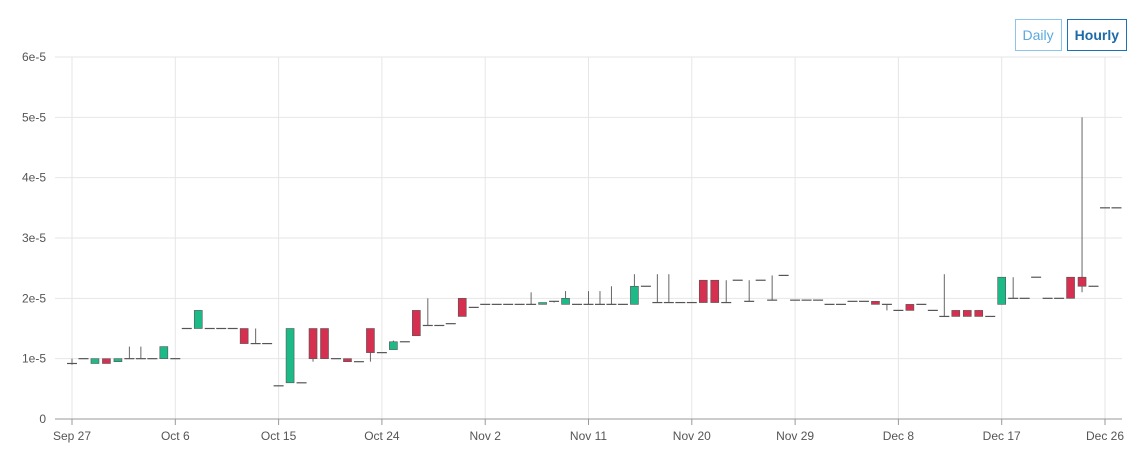  I want to click on y-axis: 0 1e-5 2e-5 3e-5 4e-5 5e-5 6e-5, so click(34, 238).